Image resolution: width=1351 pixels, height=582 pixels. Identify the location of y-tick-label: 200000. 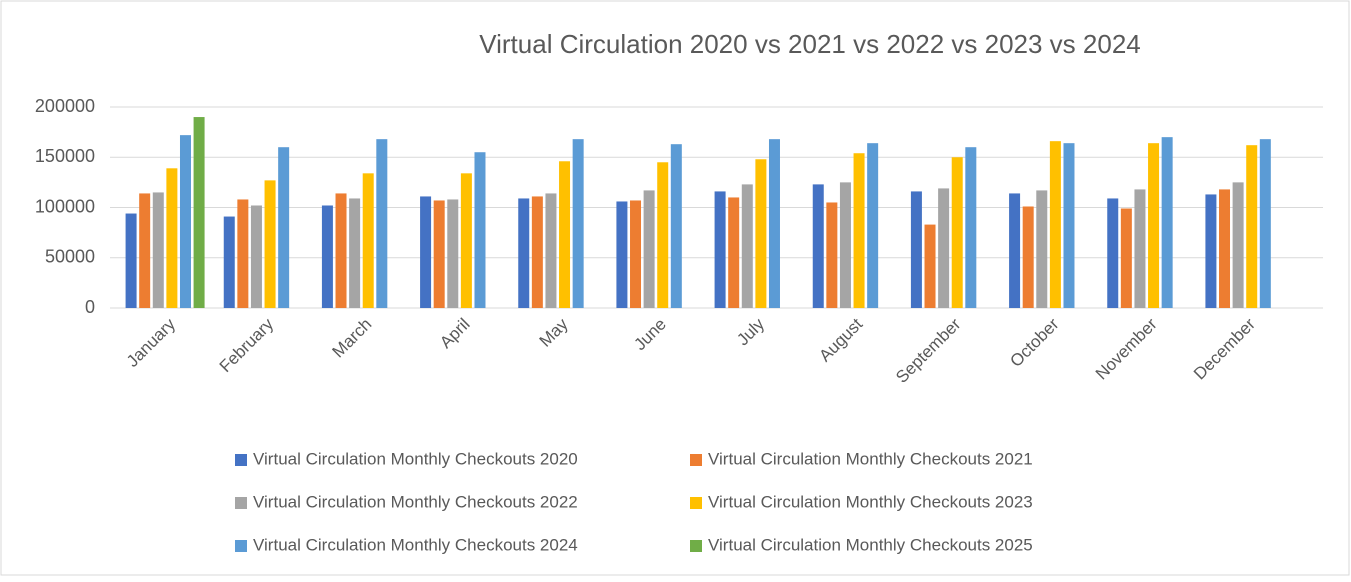
(65, 106).